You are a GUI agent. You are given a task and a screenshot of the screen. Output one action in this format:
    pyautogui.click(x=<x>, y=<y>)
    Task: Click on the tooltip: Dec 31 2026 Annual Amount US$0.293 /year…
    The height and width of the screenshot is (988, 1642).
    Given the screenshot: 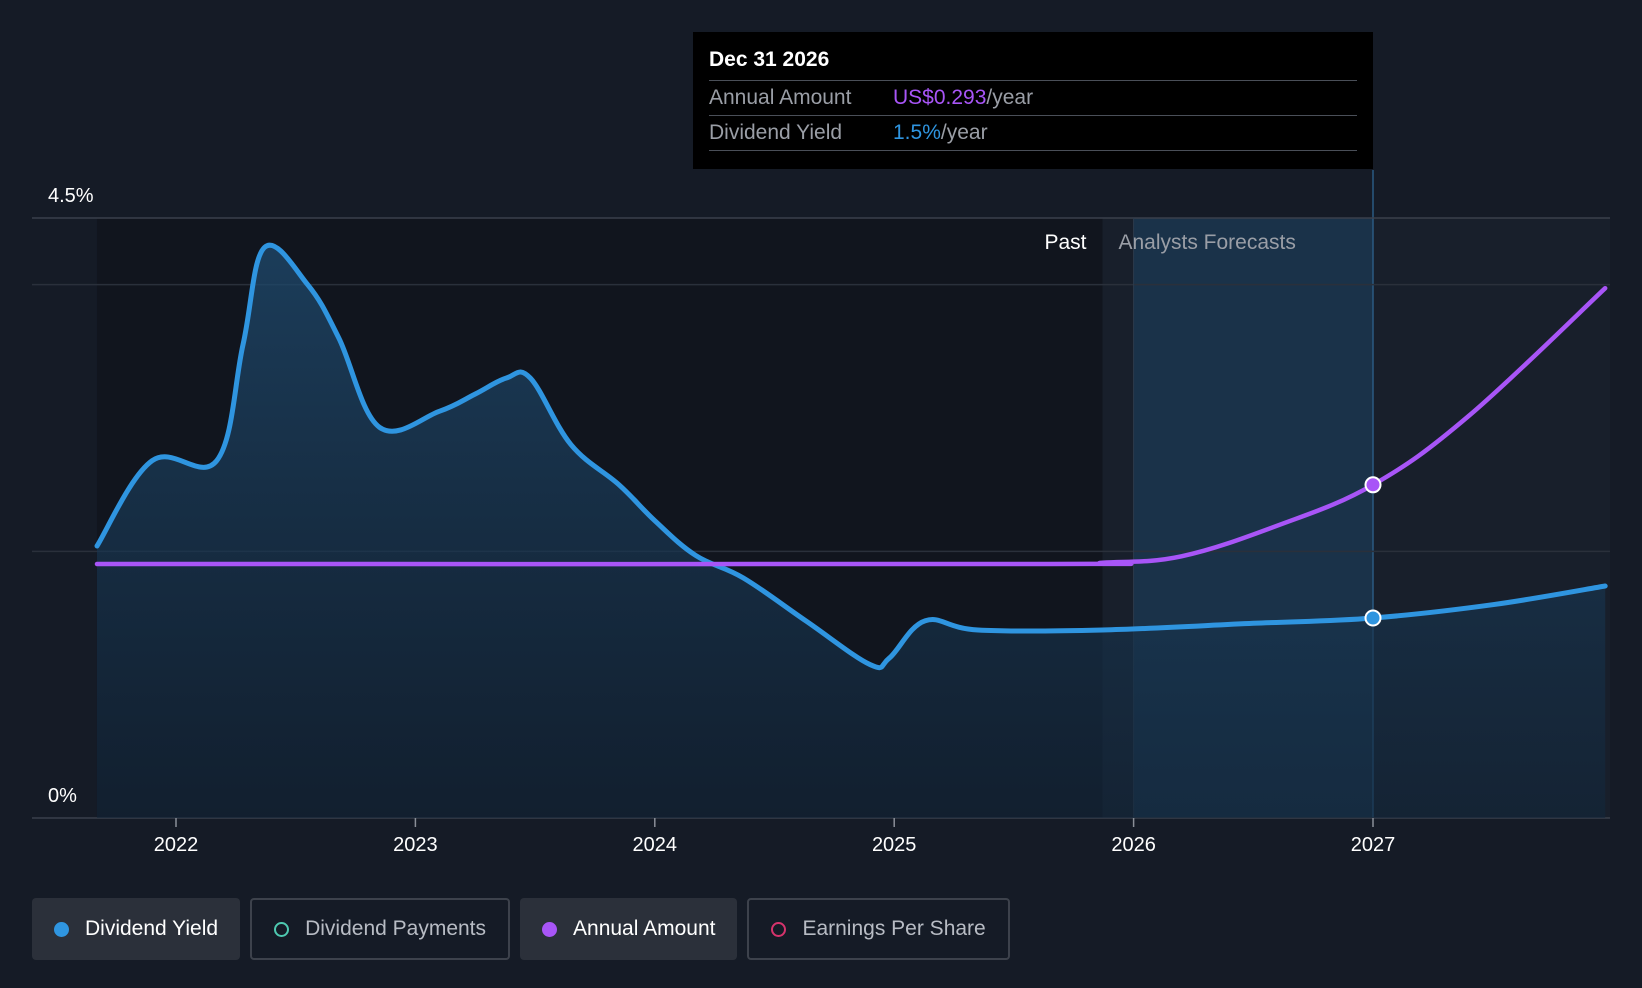 What is the action you would take?
    pyautogui.click(x=1033, y=100)
    